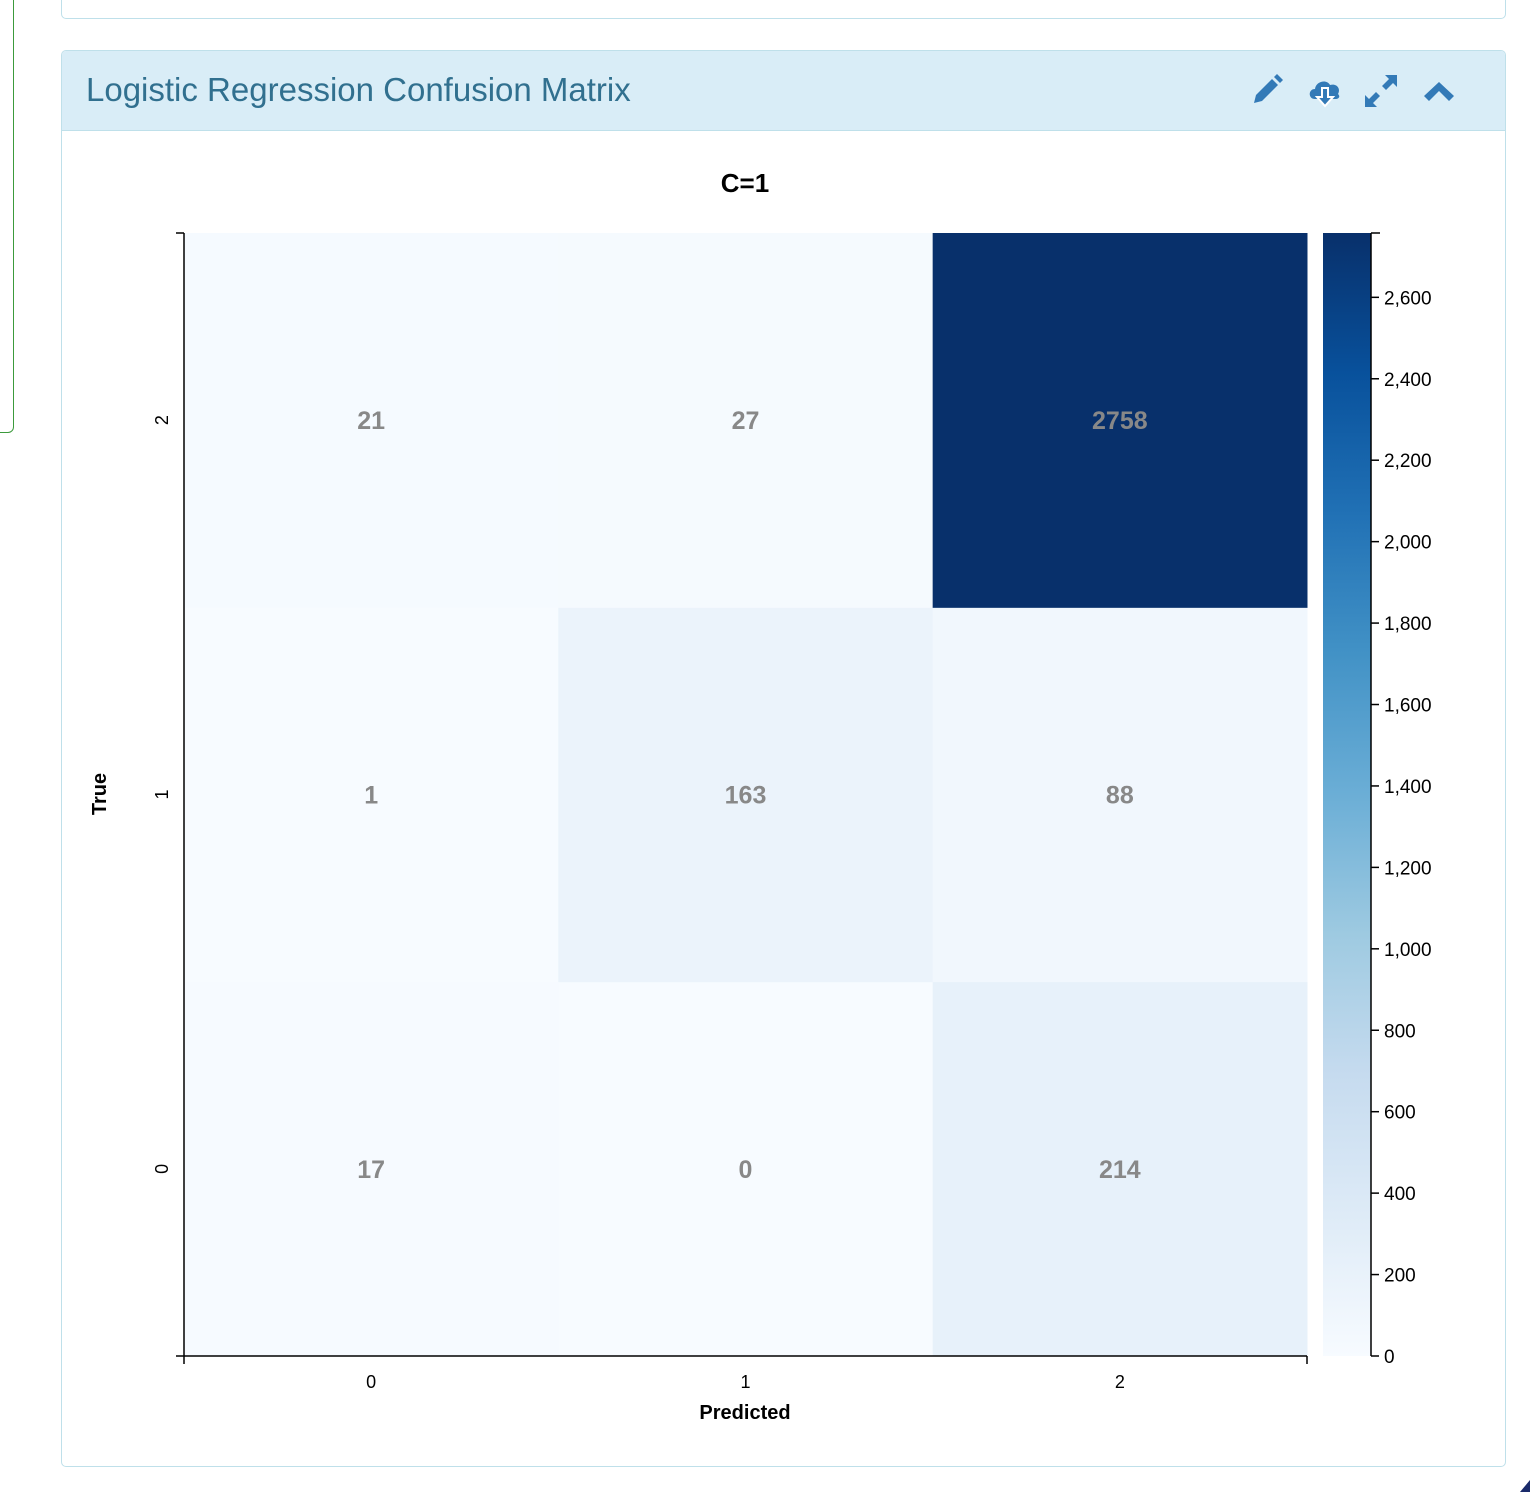 The height and width of the screenshot is (1492, 1530). I want to click on cell-value-label: 21, so click(371, 421).